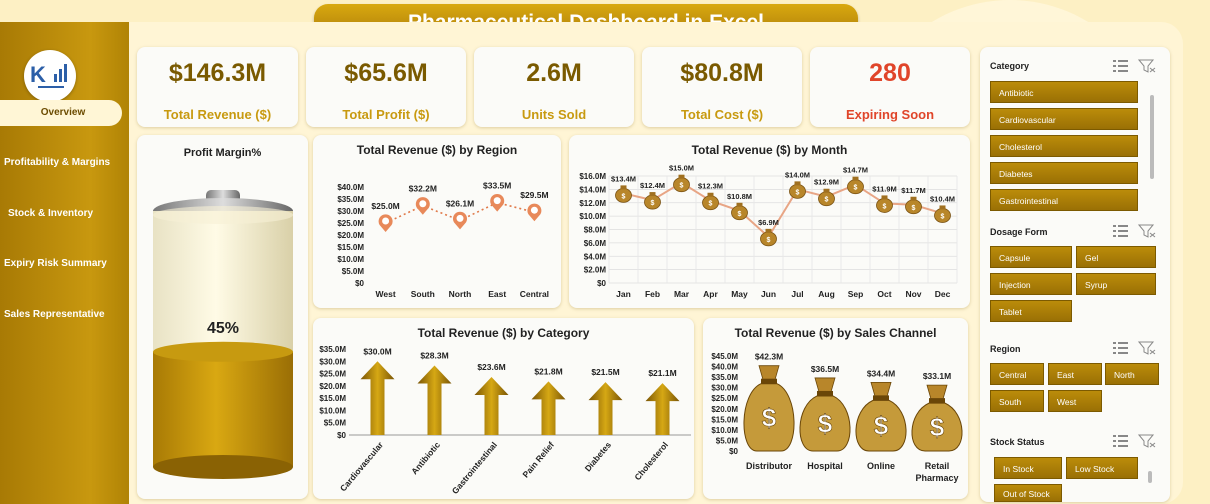 This screenshot has width=1210, height=504. Describe the element at coordinates (1005, 349) in the screenshot. I see `slicer-region-title: Region` at that location.